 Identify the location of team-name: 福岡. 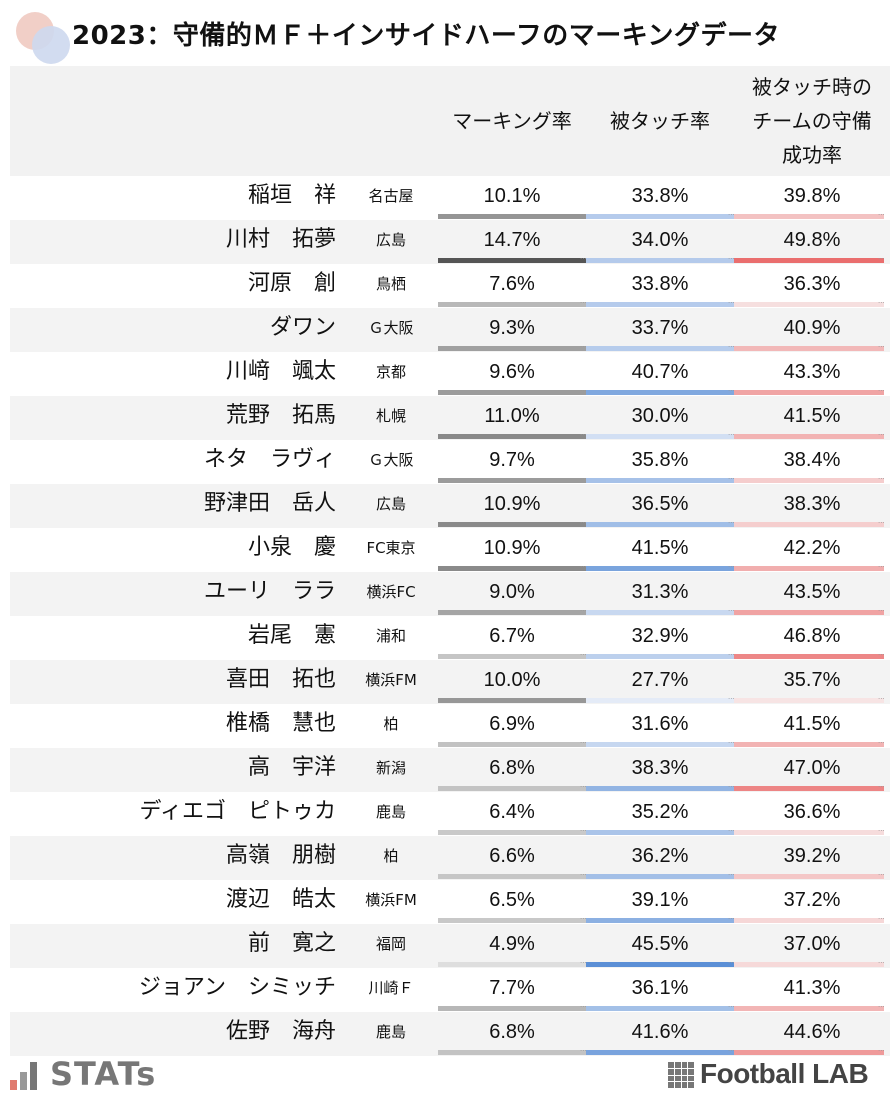
(390, 944).